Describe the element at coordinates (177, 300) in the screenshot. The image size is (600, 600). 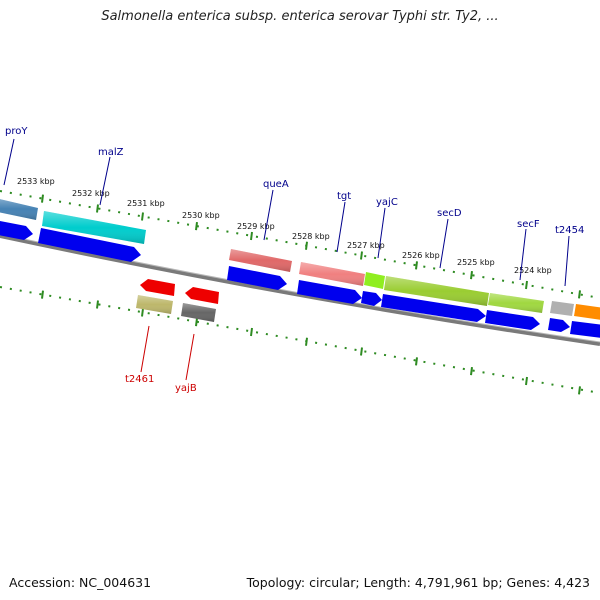
I see `reverse-genes` at that location.